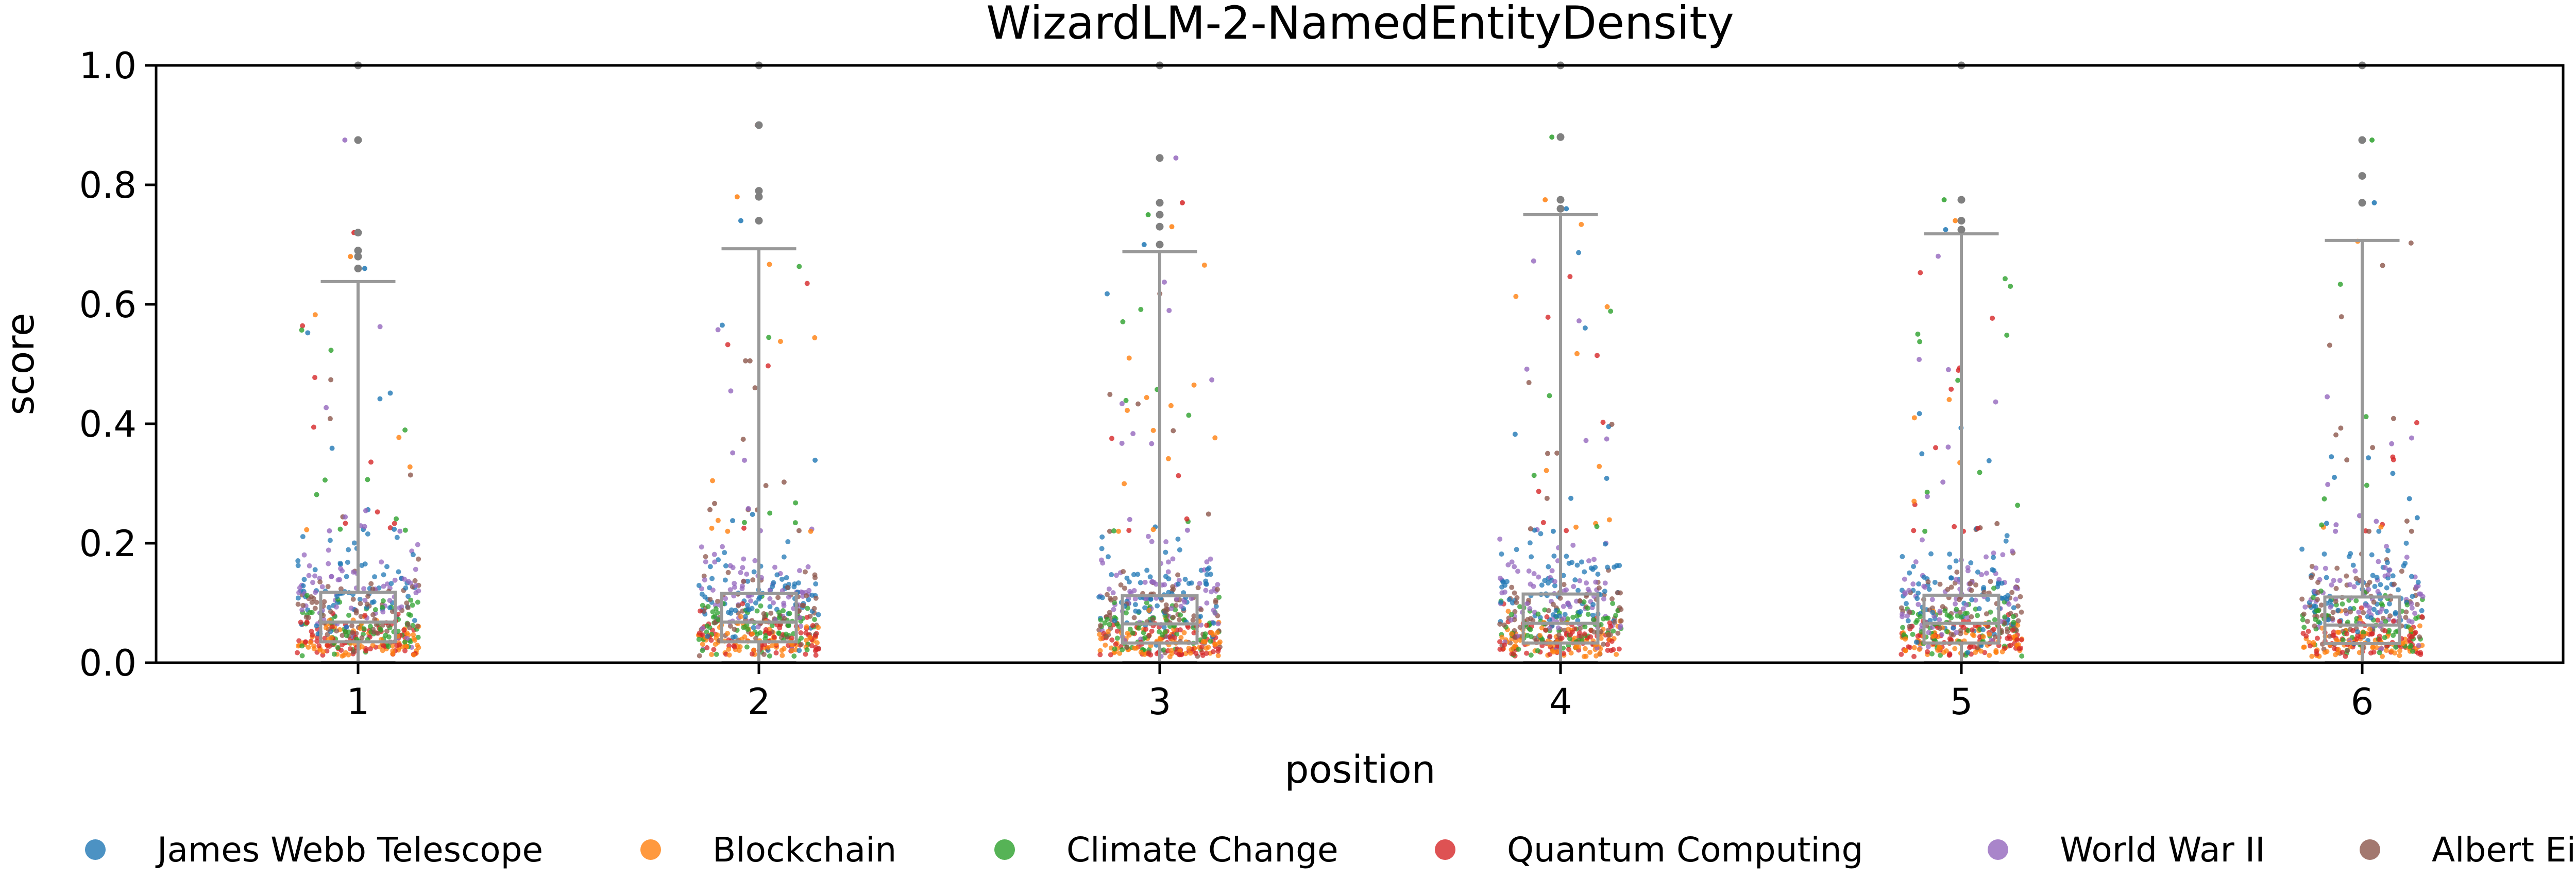  What do you see at coordinates (1445, 850) in the screenshot?
I see `legend-marker` at bounding box center [1445, 850].